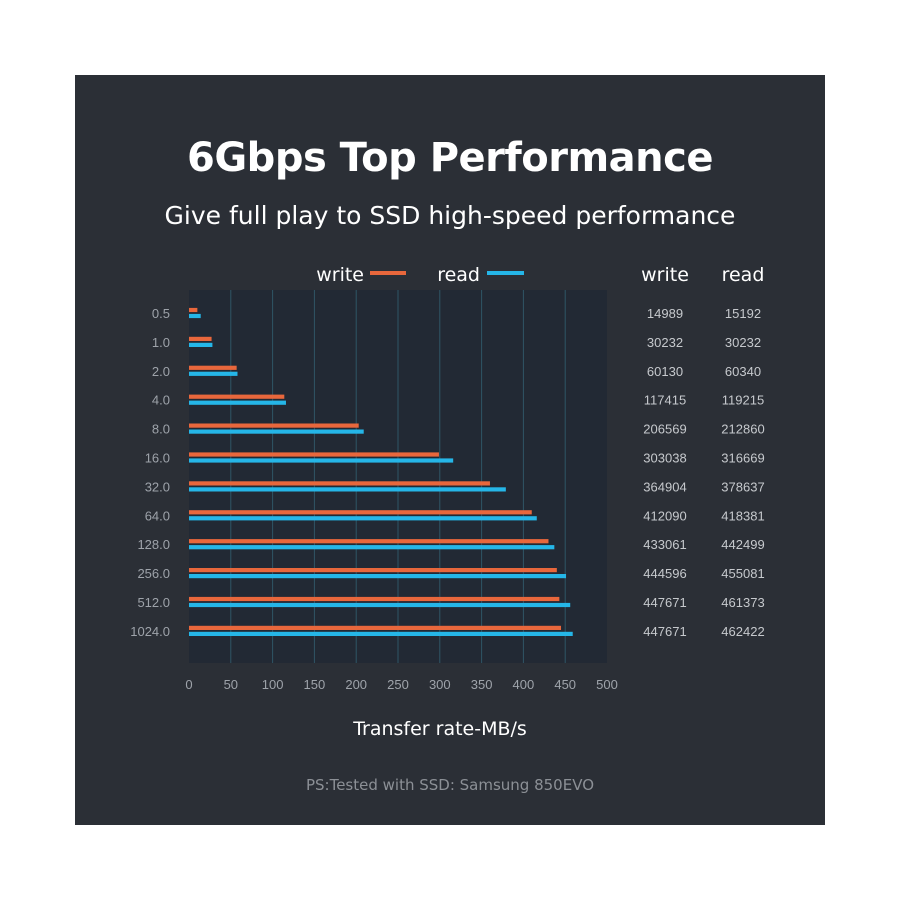 The height and width of the screenshot is (900, 900). I want to click on legend-read-swatch, so click(505, 273).